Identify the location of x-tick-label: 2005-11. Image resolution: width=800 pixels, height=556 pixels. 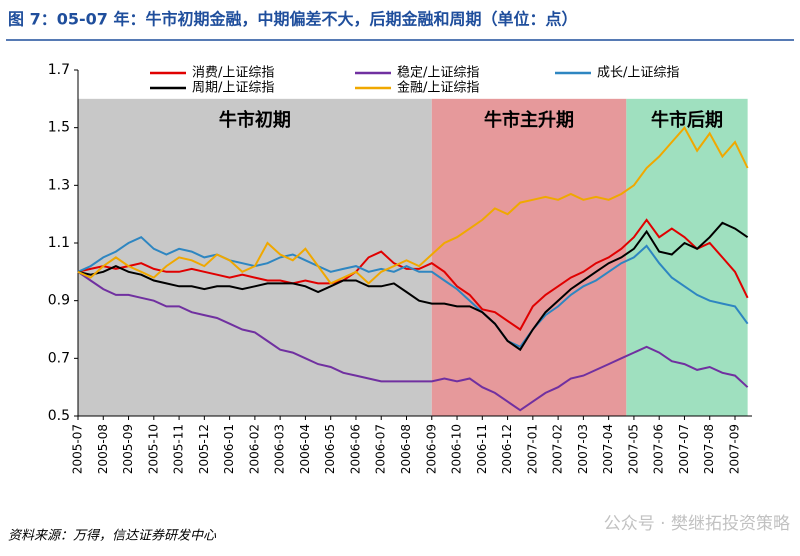
(179, 449).